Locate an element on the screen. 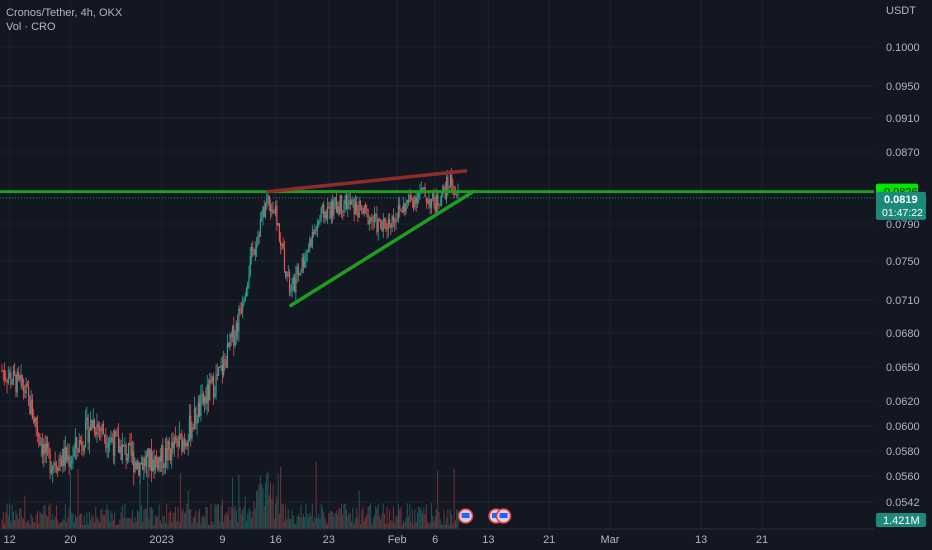  time-axis-tick-label: 23 is located at coordinates (329, 540).